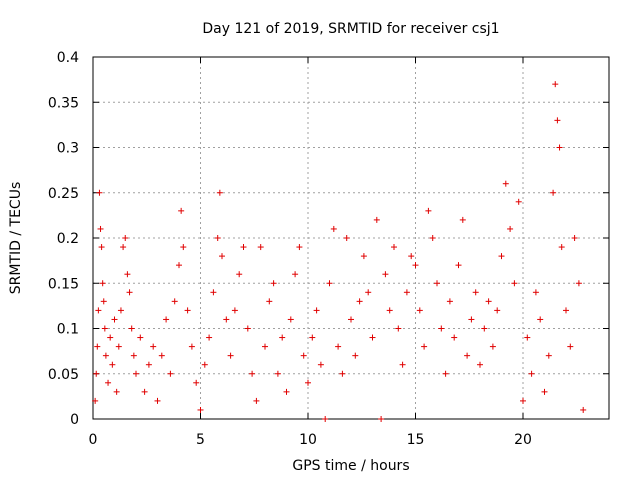 Image resolution: width=640 pixels, height=480 pixels. Describe the element at coordinates (93, 440) in the screenshot. I see `x-tick-label: 0` at that location.